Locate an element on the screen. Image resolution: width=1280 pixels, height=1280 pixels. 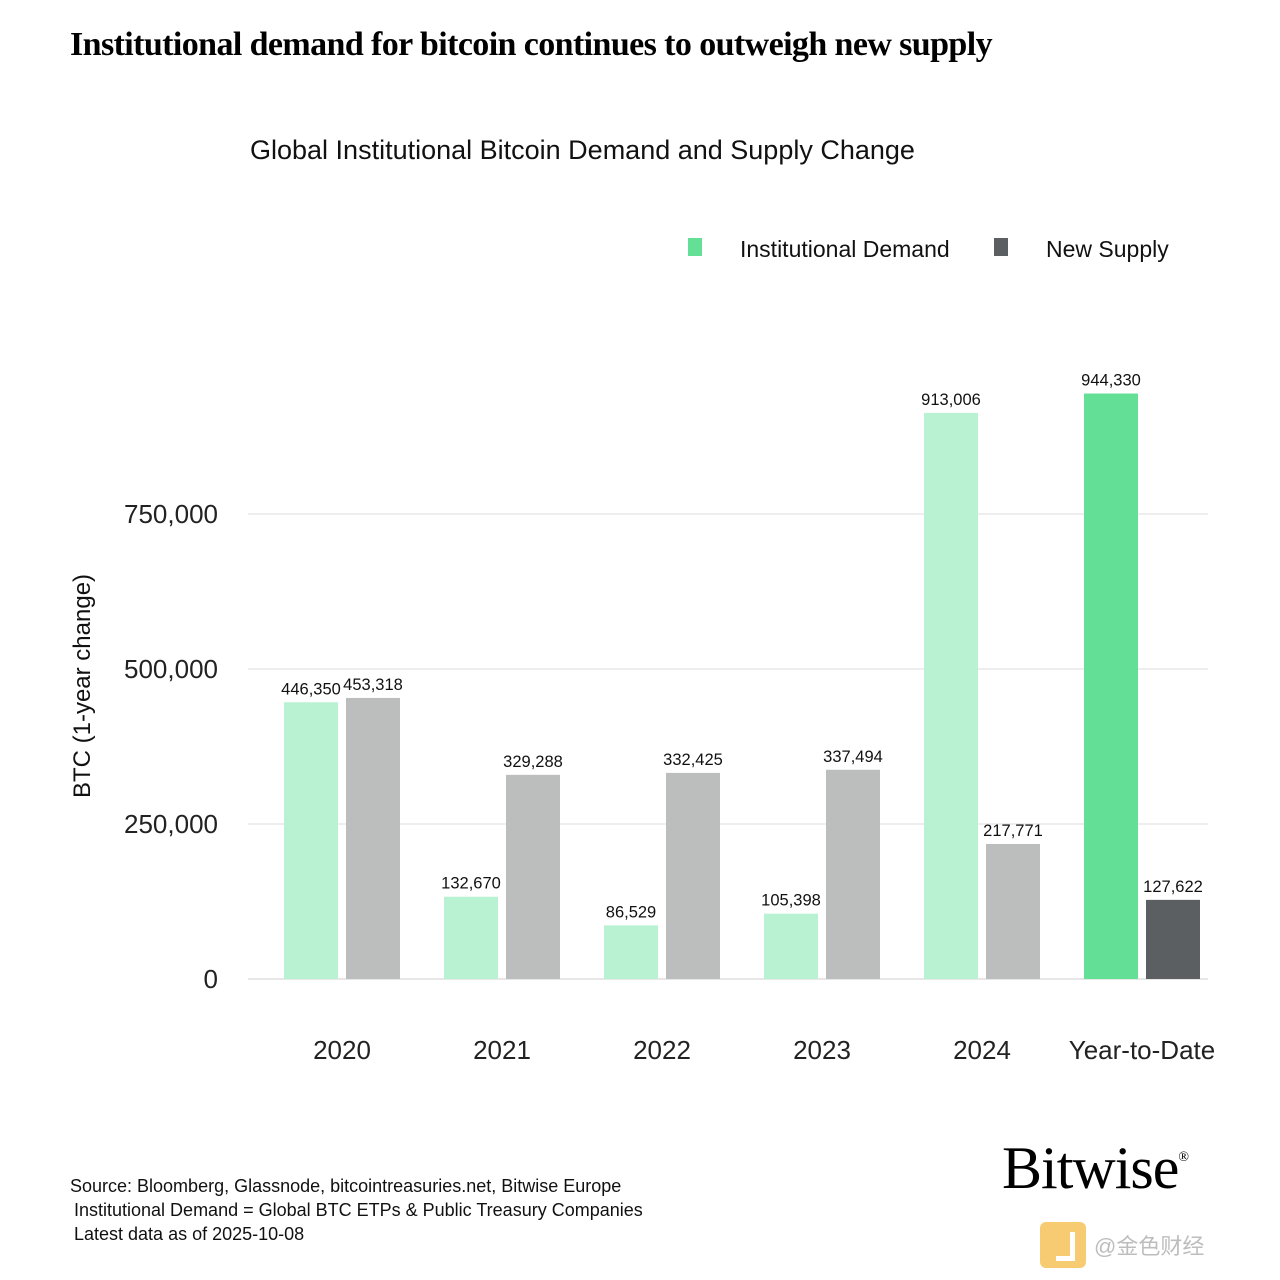
demand-bar-2023 is located at coordinates (791, 946).